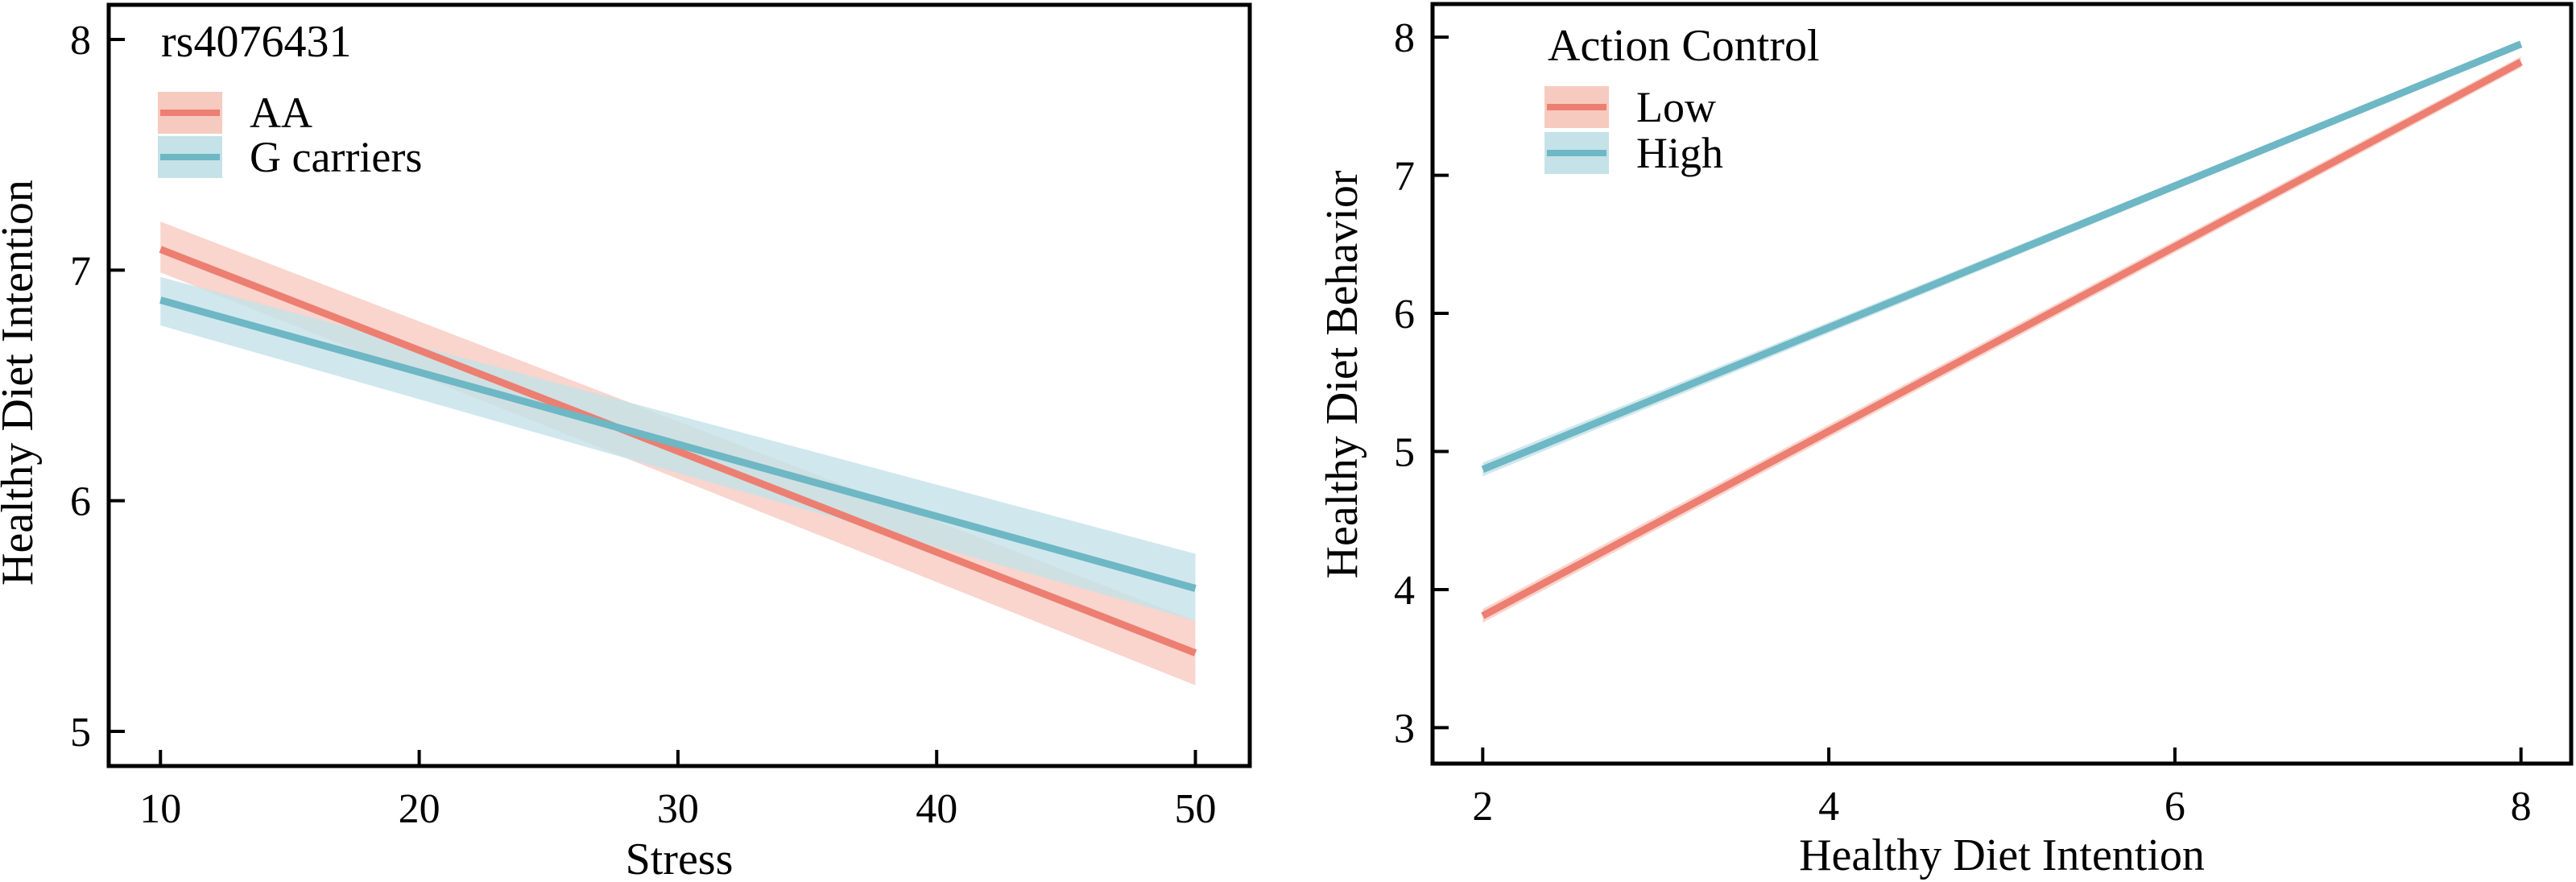 The height and width of the screenshot is (882, 2576). I want to click on legend-label: AA, so click(281, 113).